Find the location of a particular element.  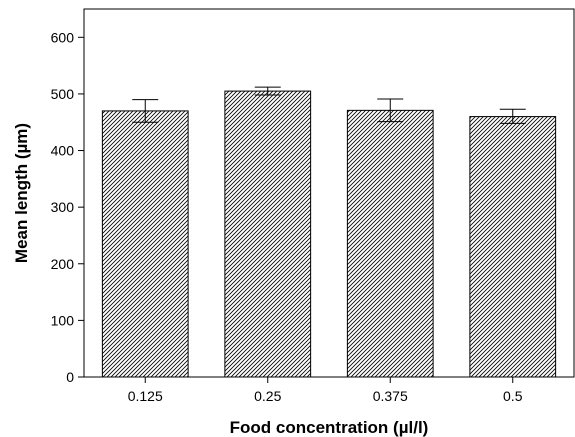

y-tick-label: 600 is located at coordinates (63, 37).